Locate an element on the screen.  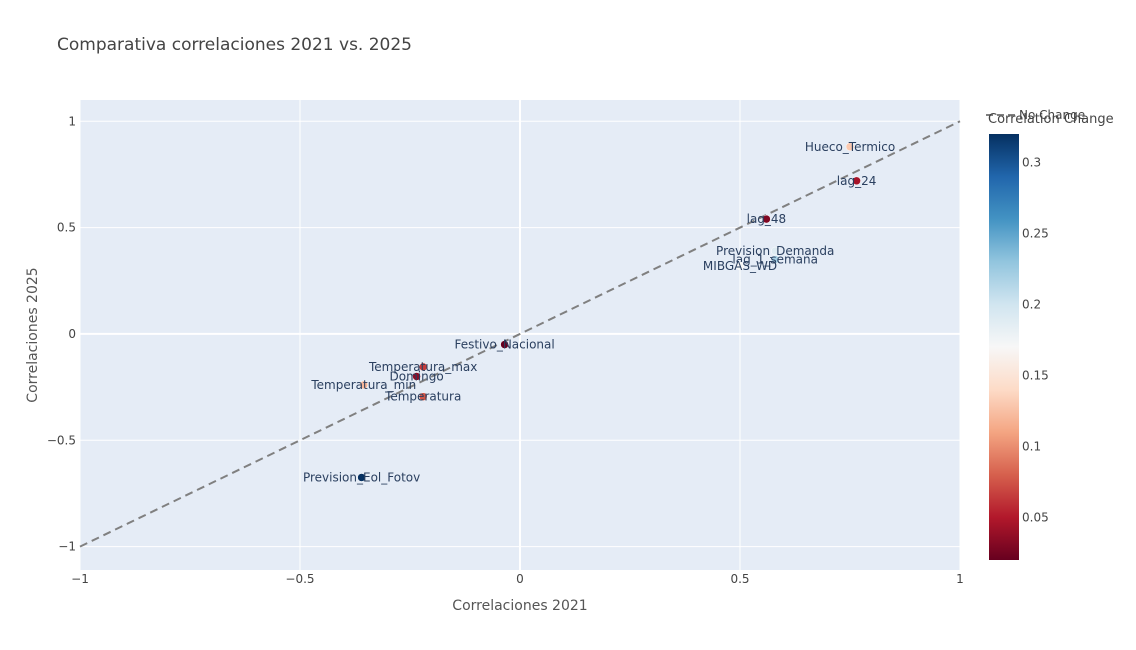
colorbar-tick-label: 0.1 is located at coordinates (1031, 446).